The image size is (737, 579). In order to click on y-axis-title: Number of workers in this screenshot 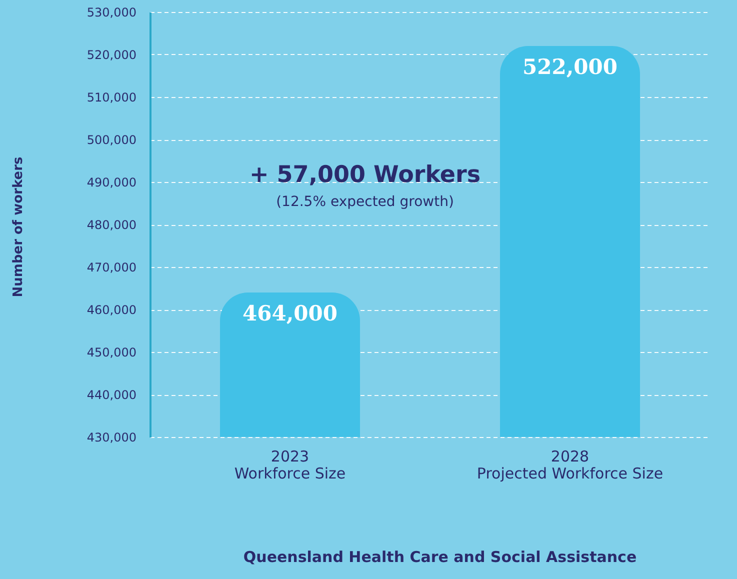, I will do `click(18, 227)`.